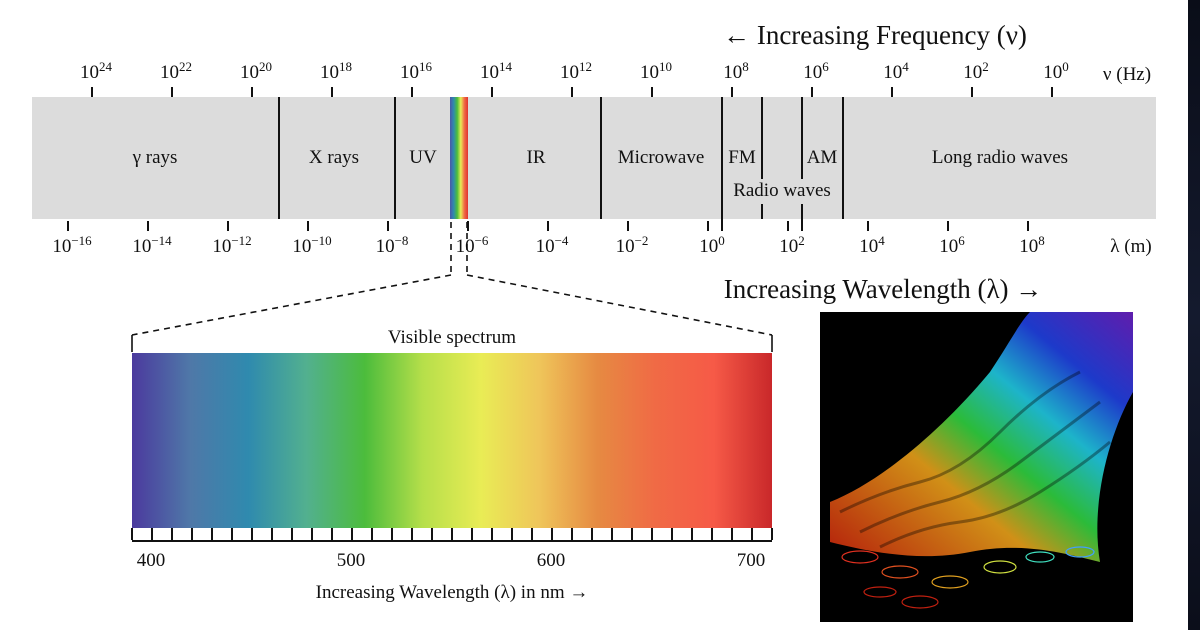  I want to click on band-am: AM, so click(822, 157).